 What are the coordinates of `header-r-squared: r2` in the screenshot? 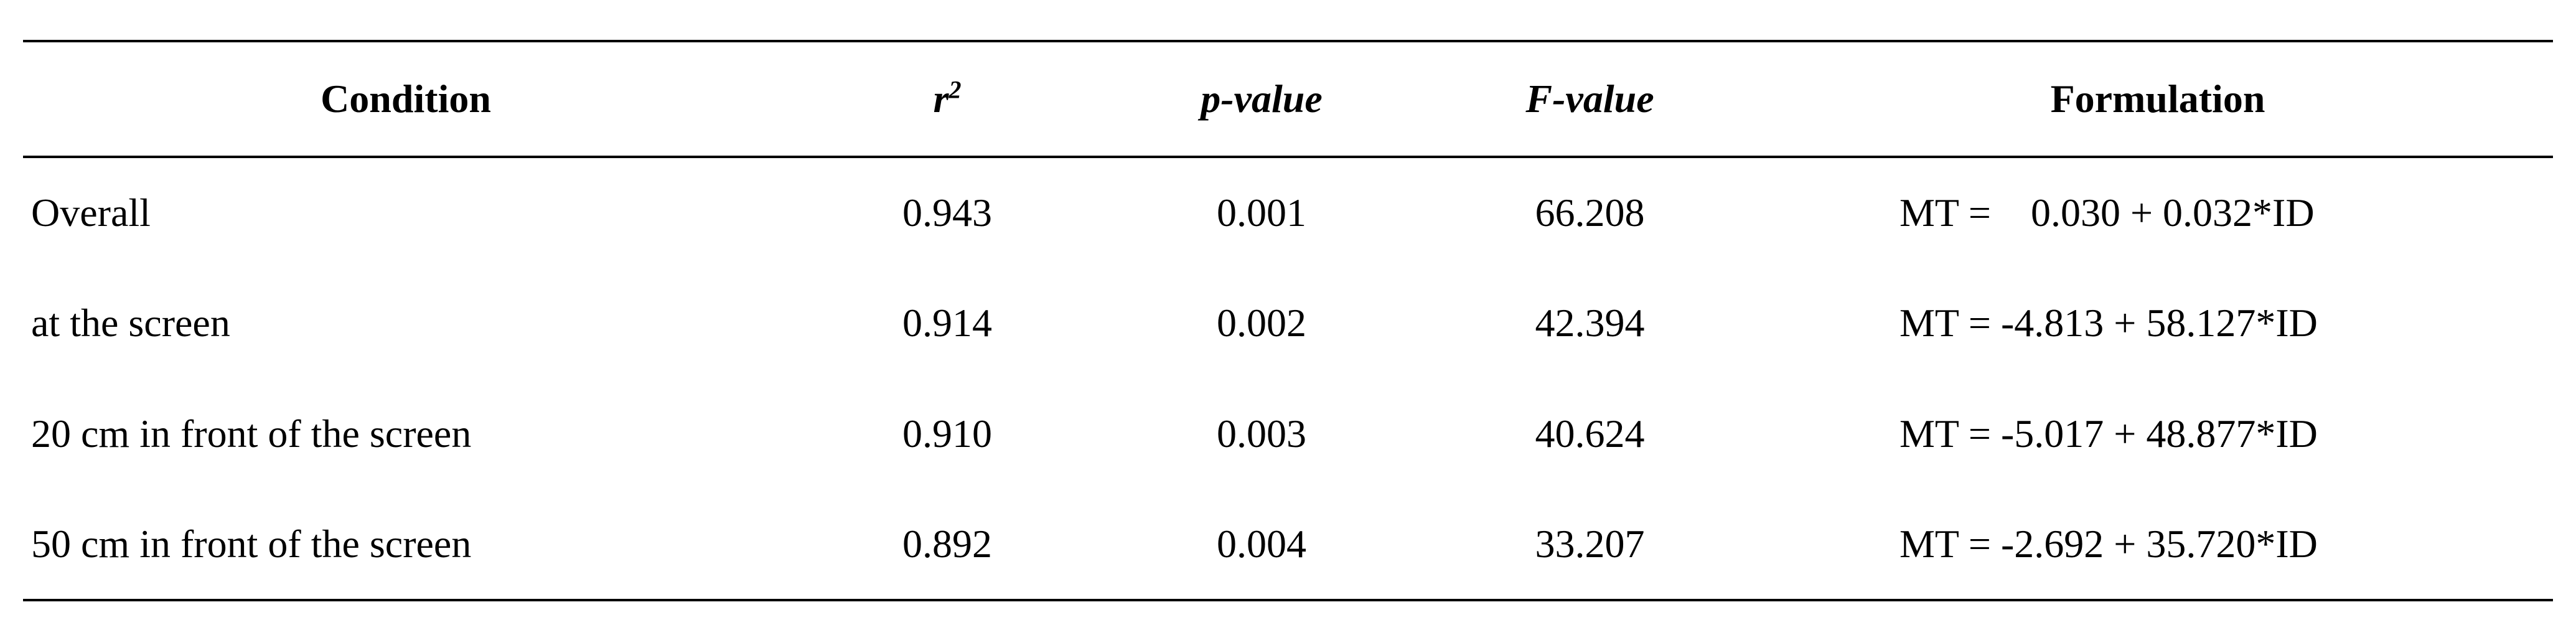 It's located at (947, 99).